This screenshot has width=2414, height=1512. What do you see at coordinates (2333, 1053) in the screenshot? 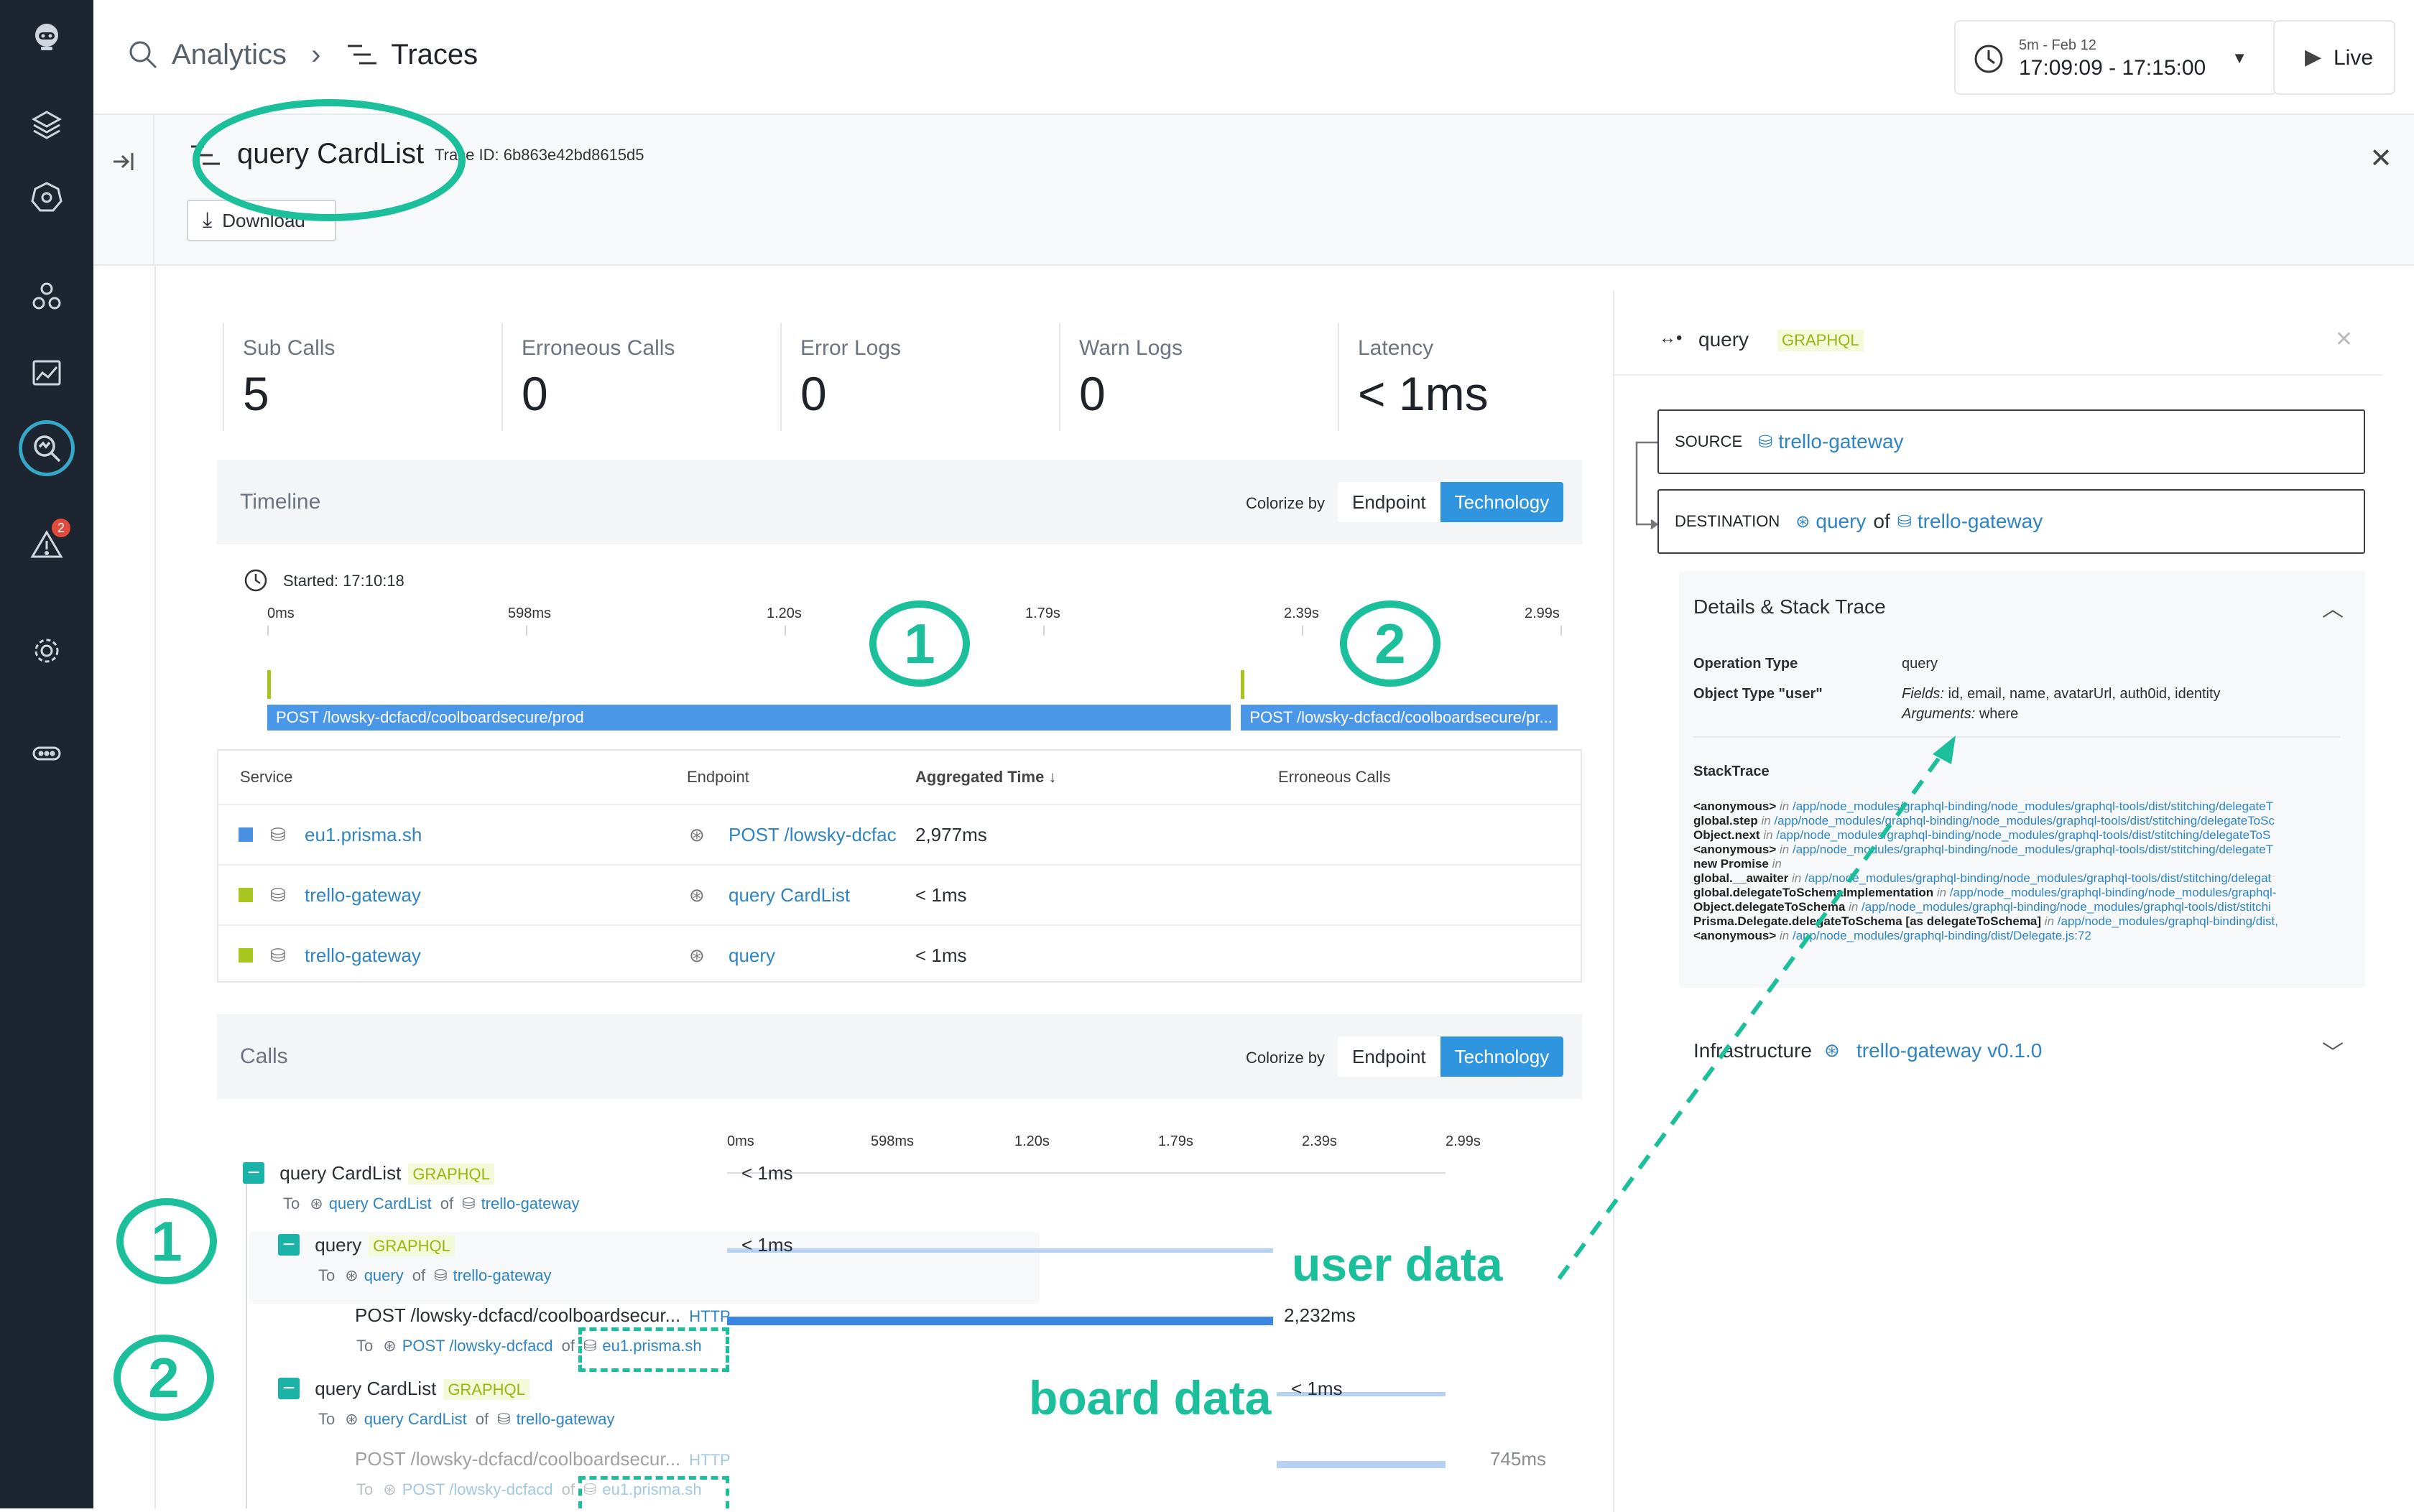
I see `chevron-down-icon: ﹀` at bounding box center [2333, 1053].